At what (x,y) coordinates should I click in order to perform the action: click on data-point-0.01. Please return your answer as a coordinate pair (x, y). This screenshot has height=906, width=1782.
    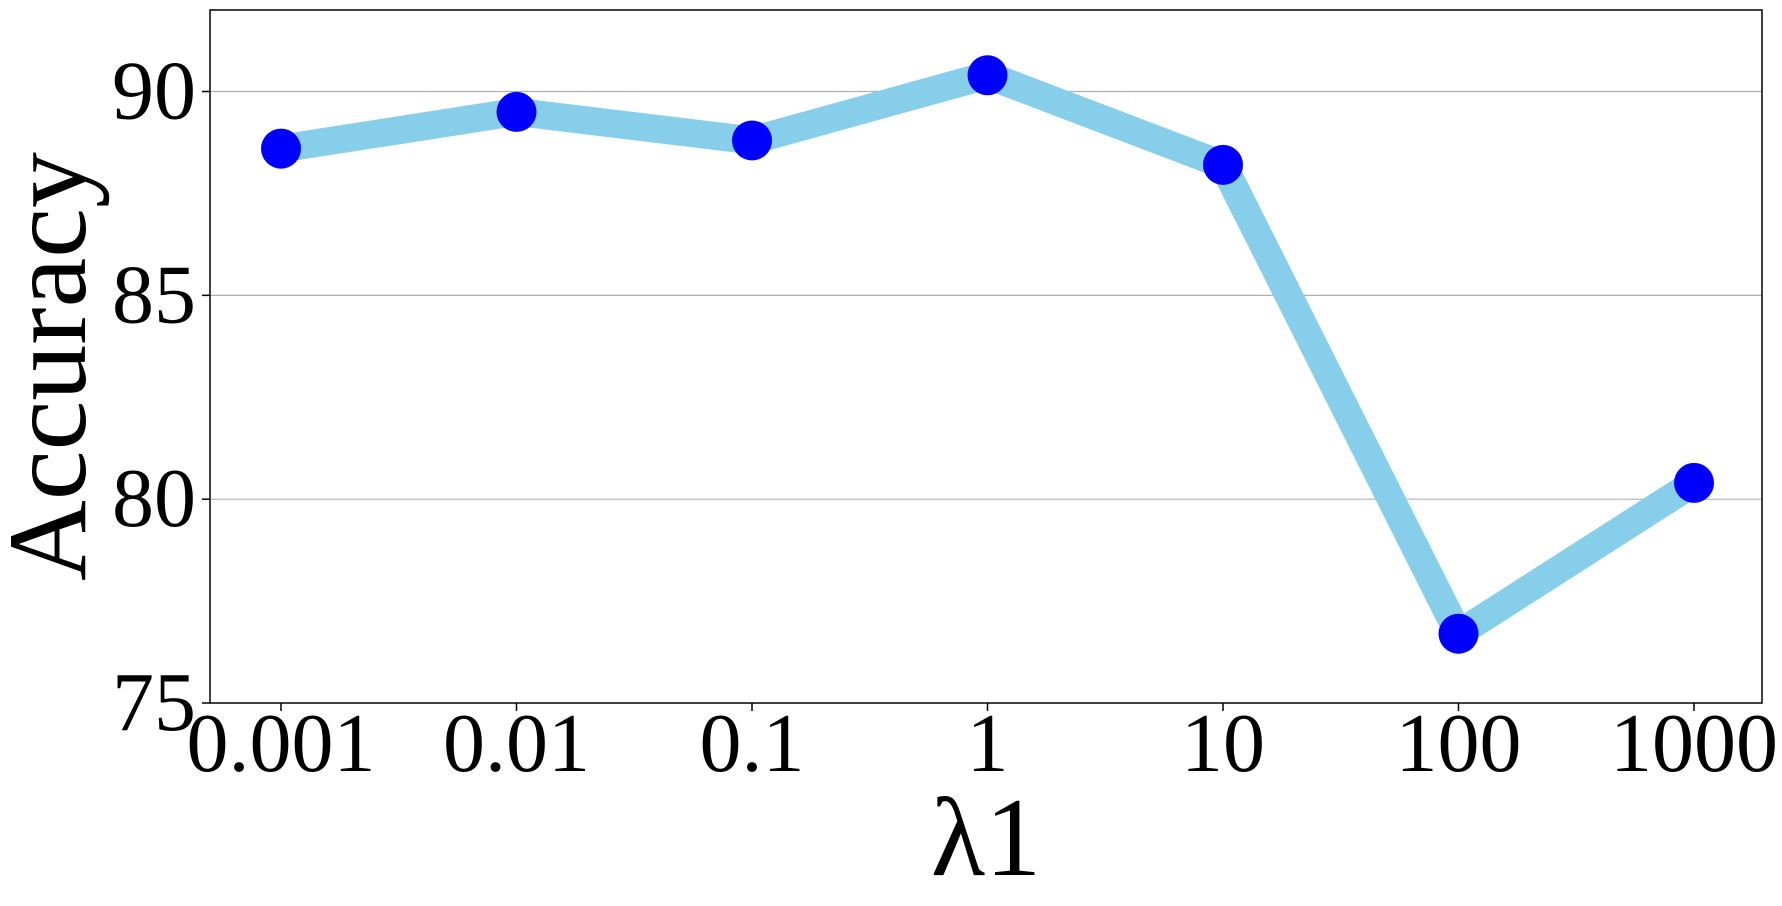
    Looking at the image, I should click on (516, 111).